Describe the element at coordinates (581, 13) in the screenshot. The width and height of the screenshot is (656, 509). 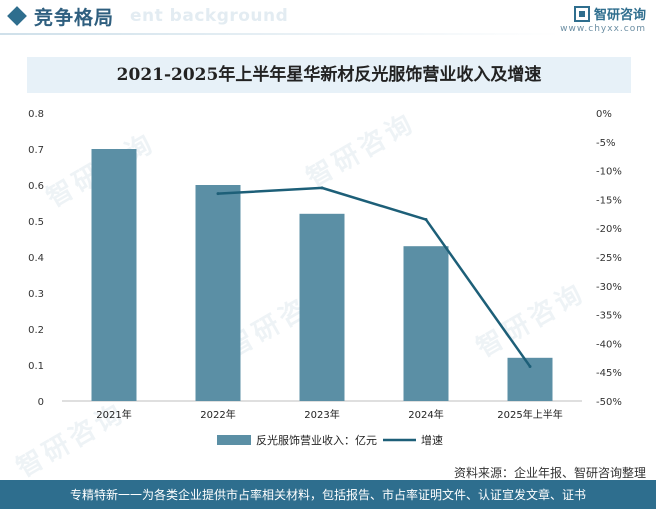
I see `brand-logo-icon` at that location.